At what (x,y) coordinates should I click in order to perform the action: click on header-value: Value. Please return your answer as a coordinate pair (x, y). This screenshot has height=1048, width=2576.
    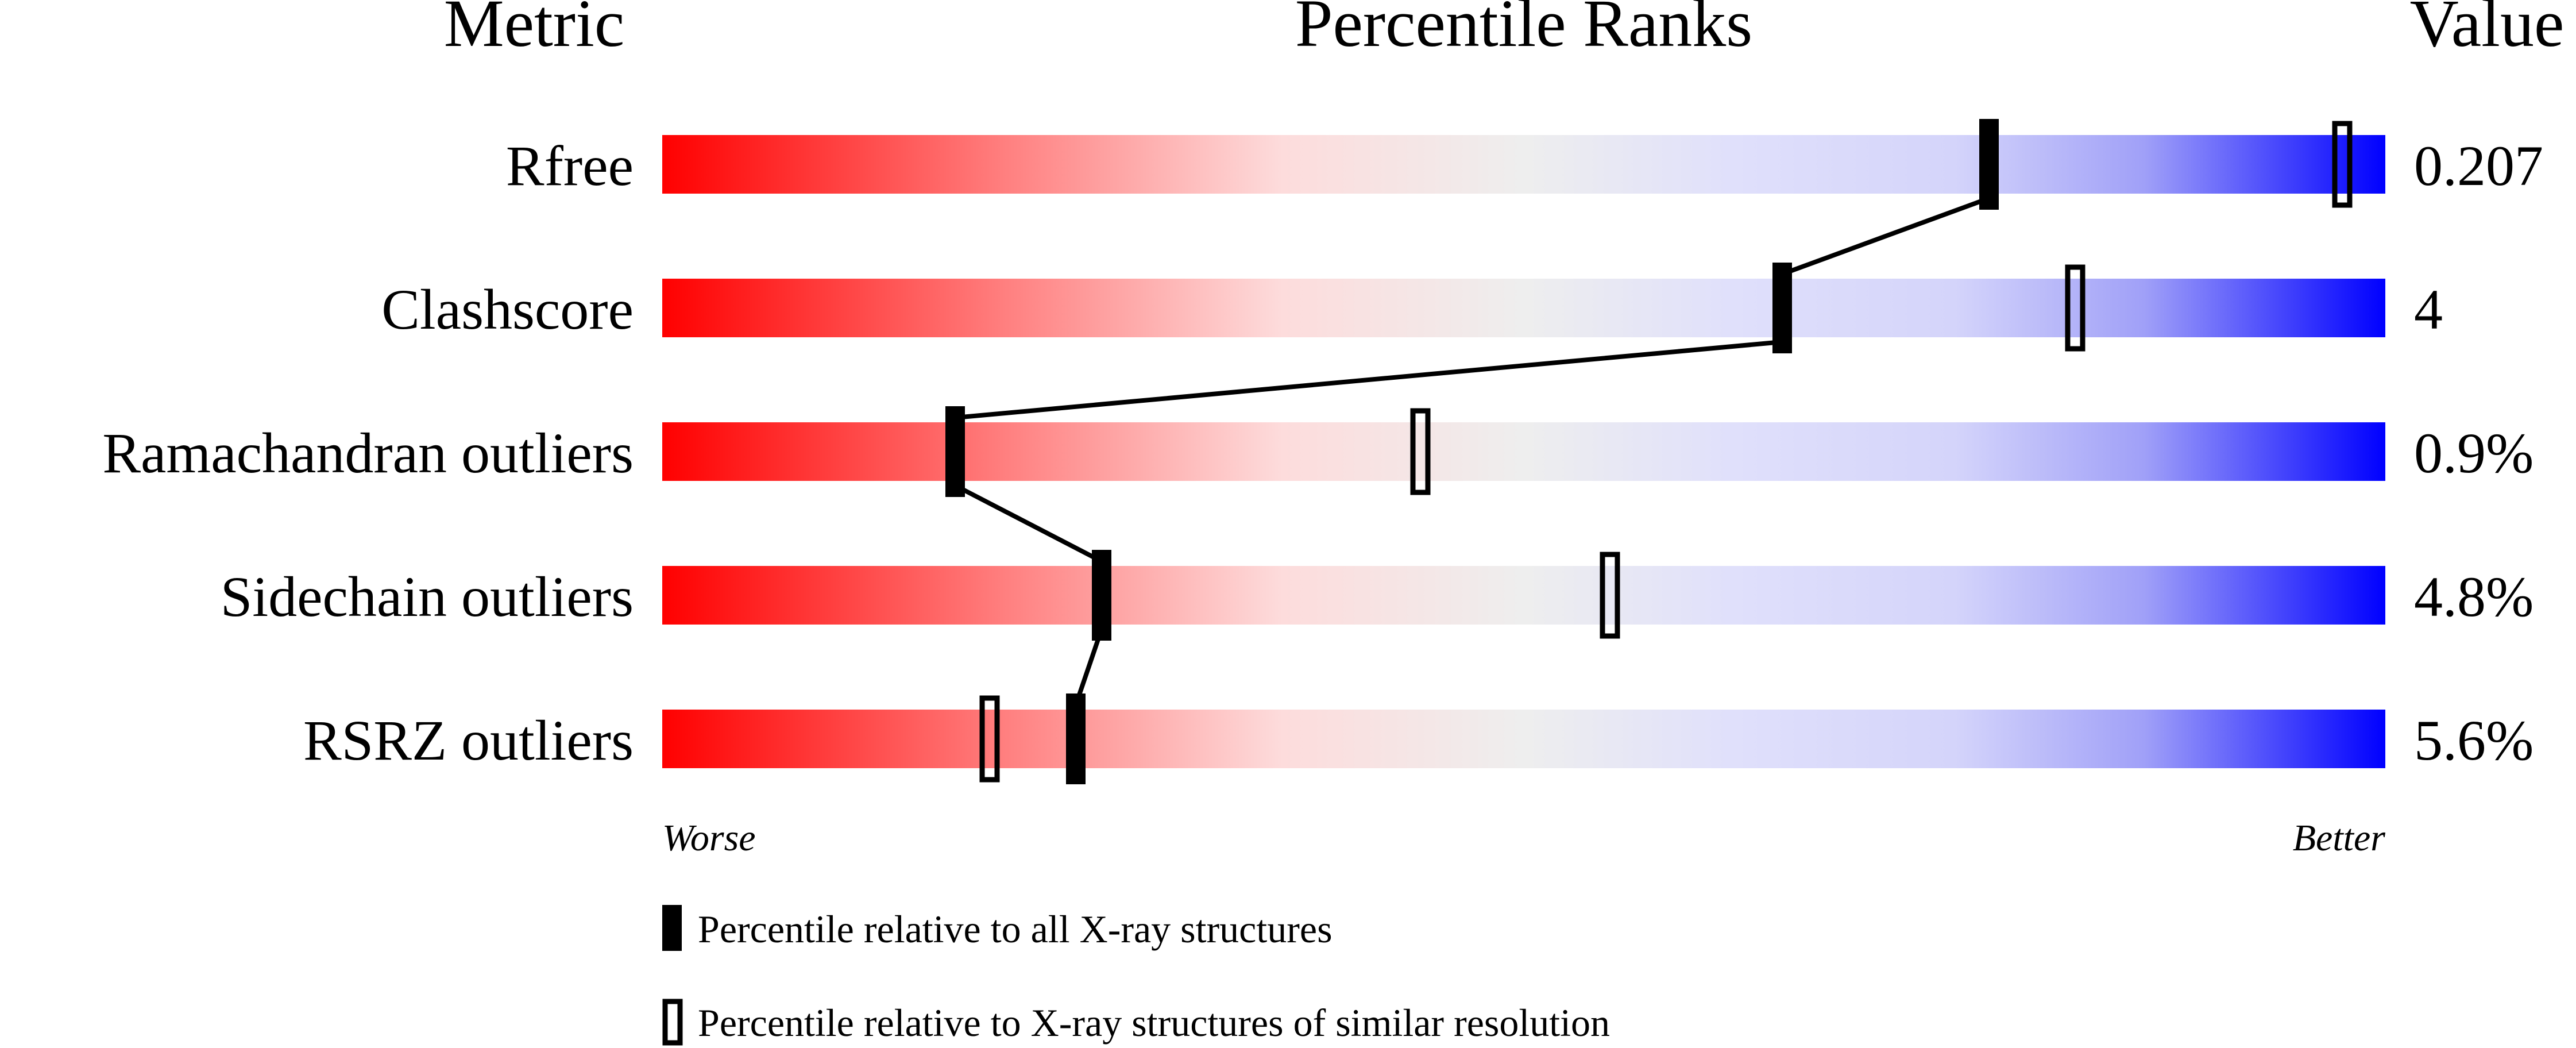
    Looking at the image, I should click on (2487, 30).